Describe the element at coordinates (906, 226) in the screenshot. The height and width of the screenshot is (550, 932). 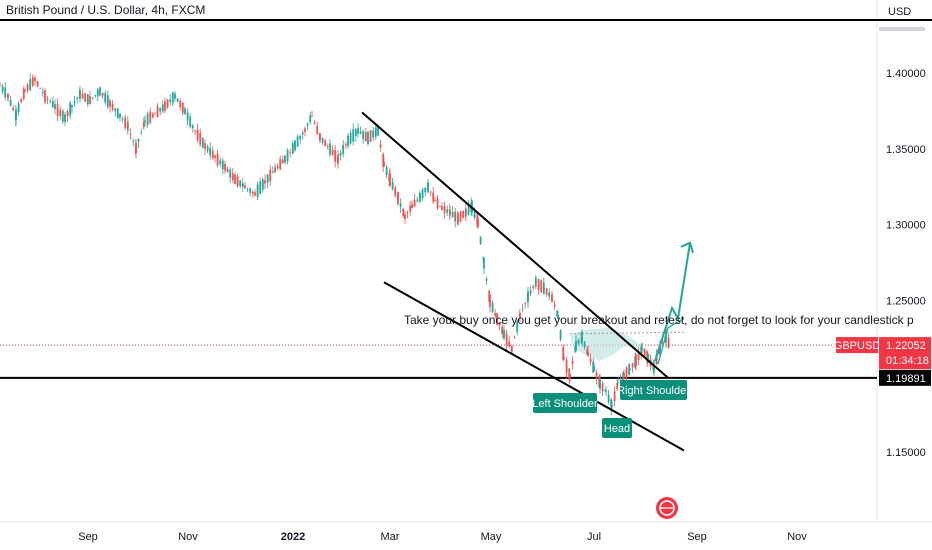
I see `y-tick-label: 1.30000` at that location.